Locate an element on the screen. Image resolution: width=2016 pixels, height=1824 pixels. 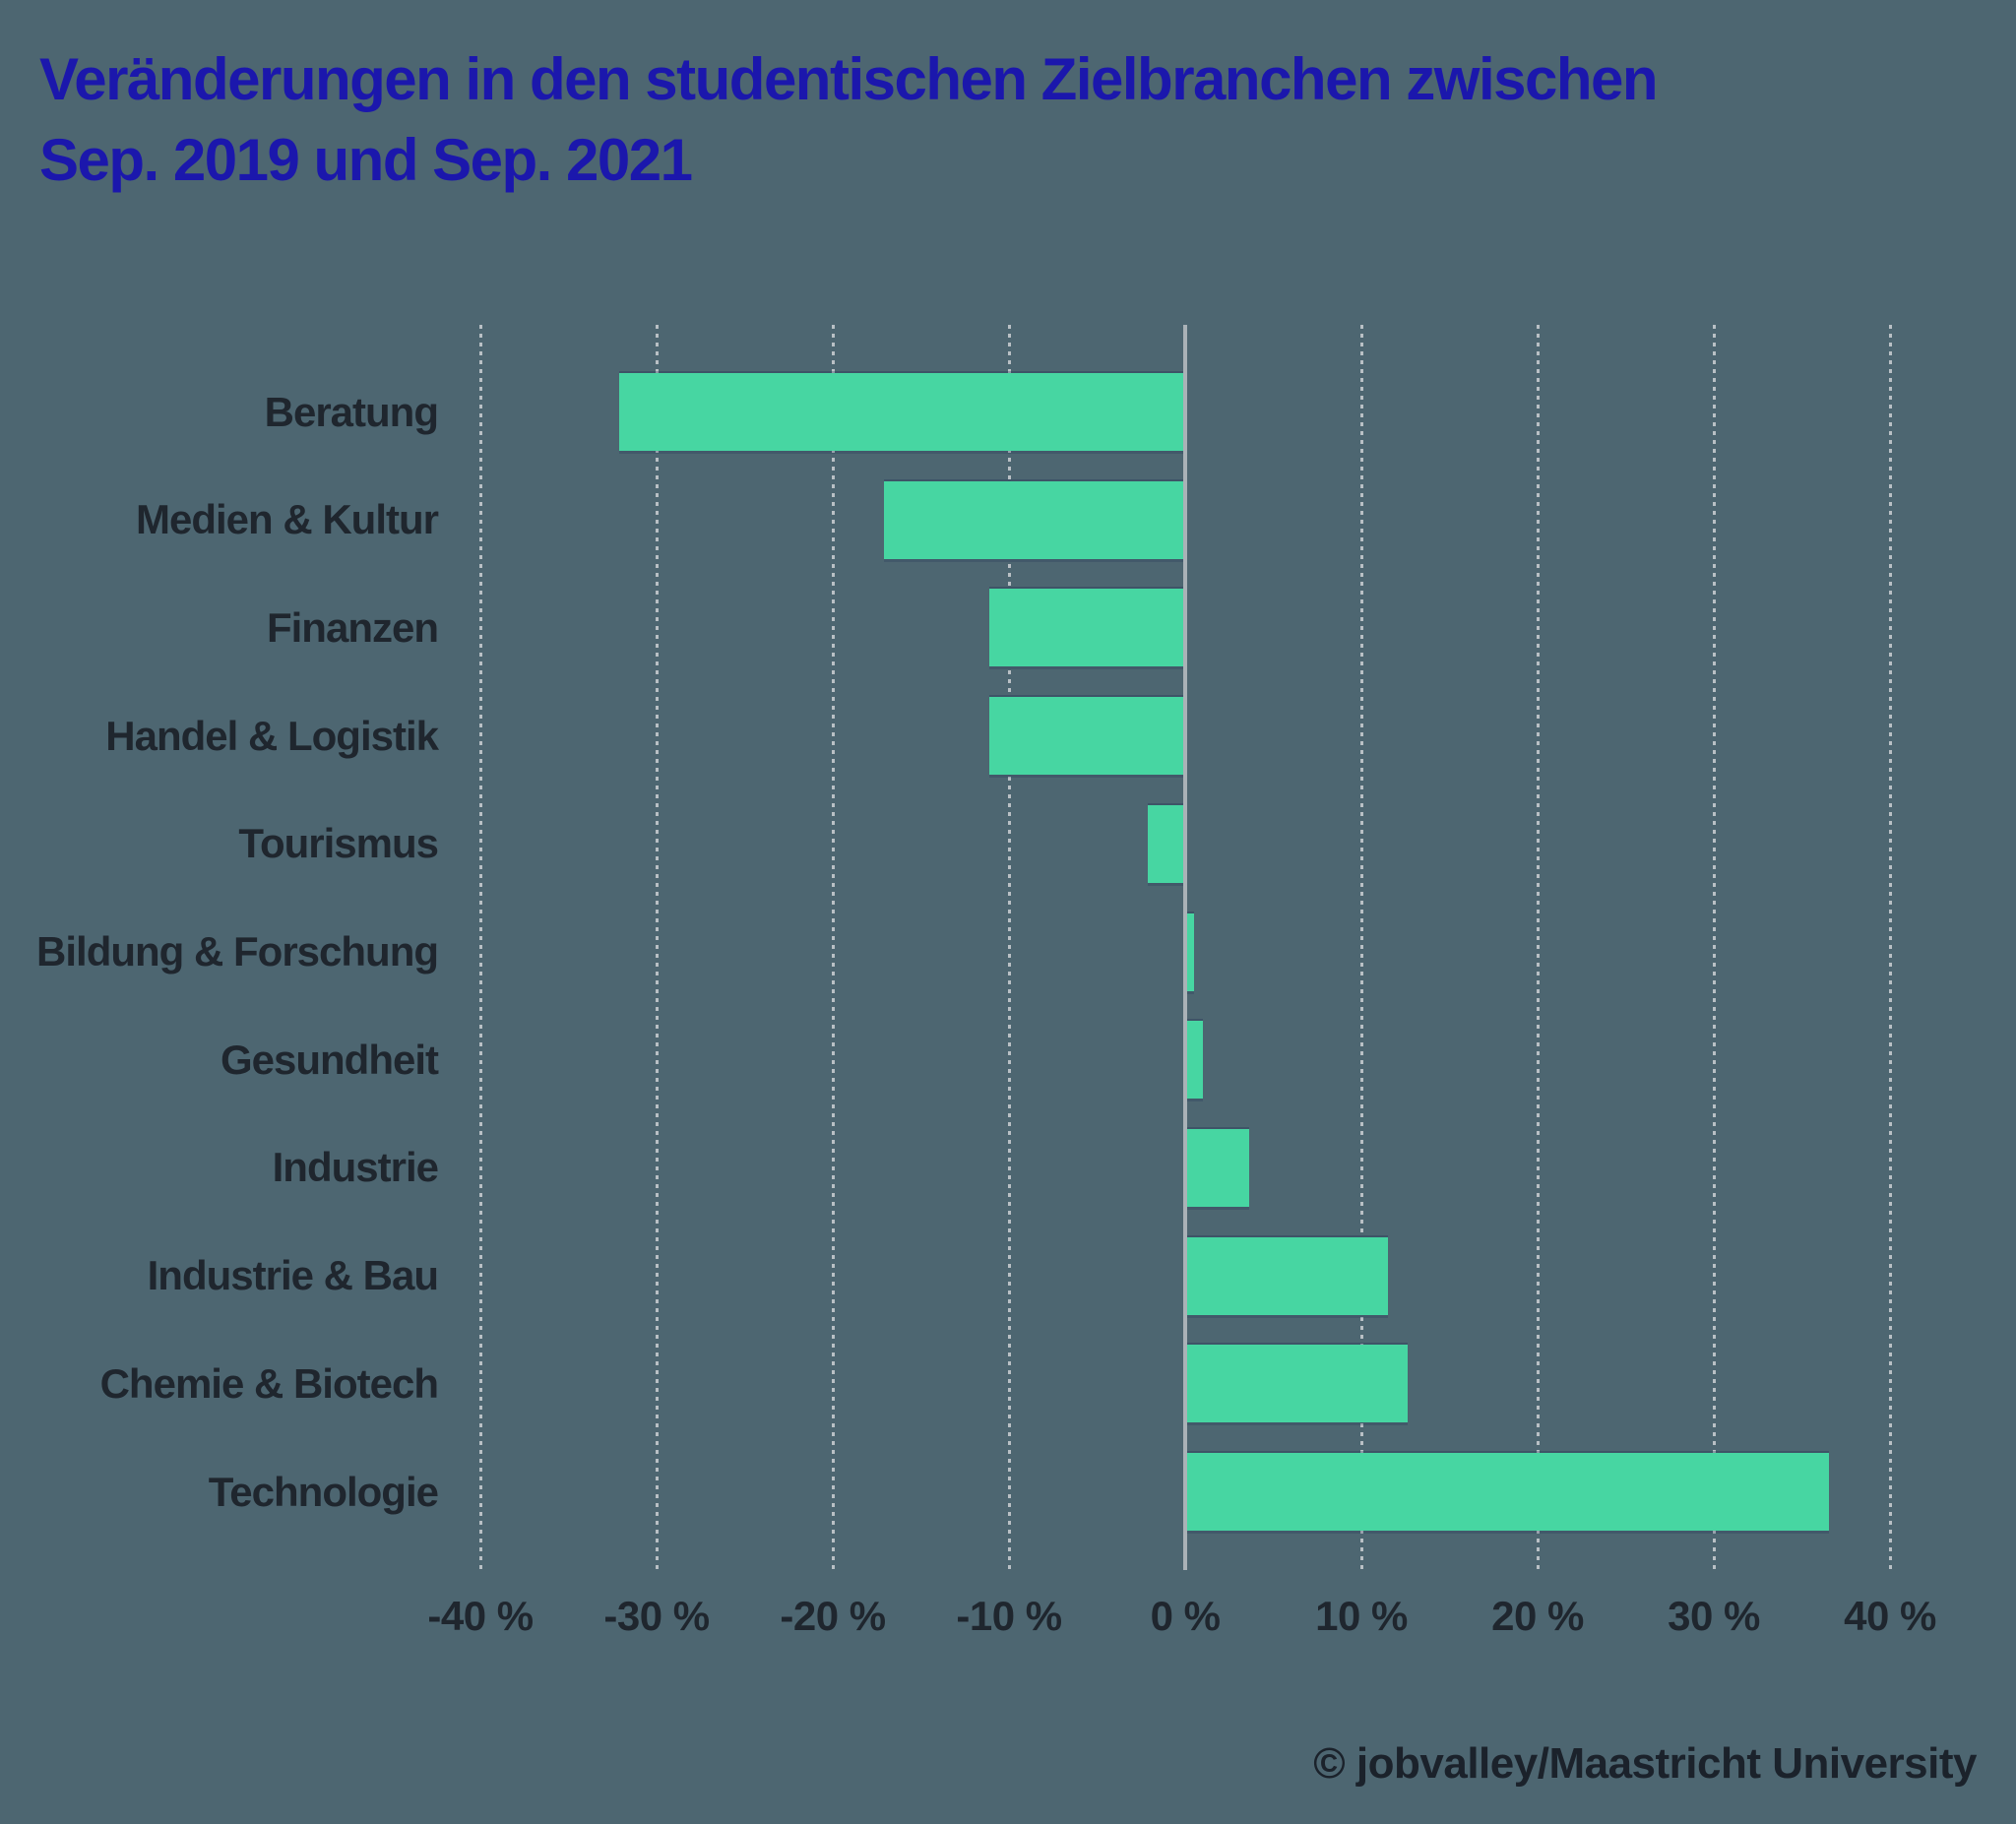
gridline--30 is located at coordinates (657, 947).